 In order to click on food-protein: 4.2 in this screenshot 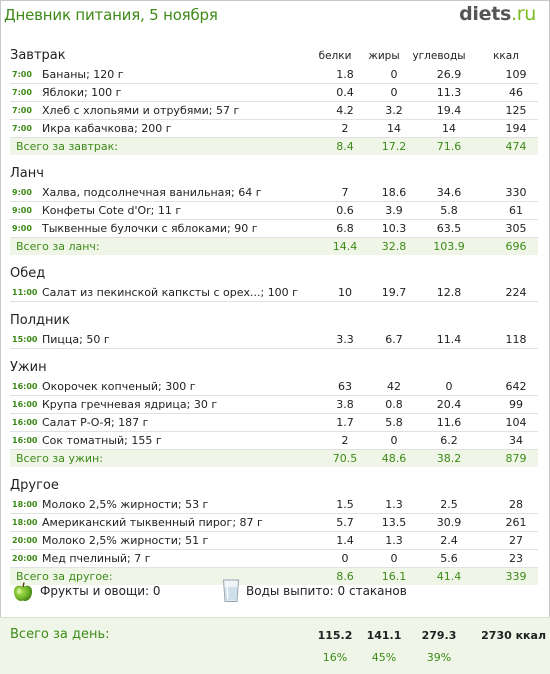, I will do `click(345, 110)`.